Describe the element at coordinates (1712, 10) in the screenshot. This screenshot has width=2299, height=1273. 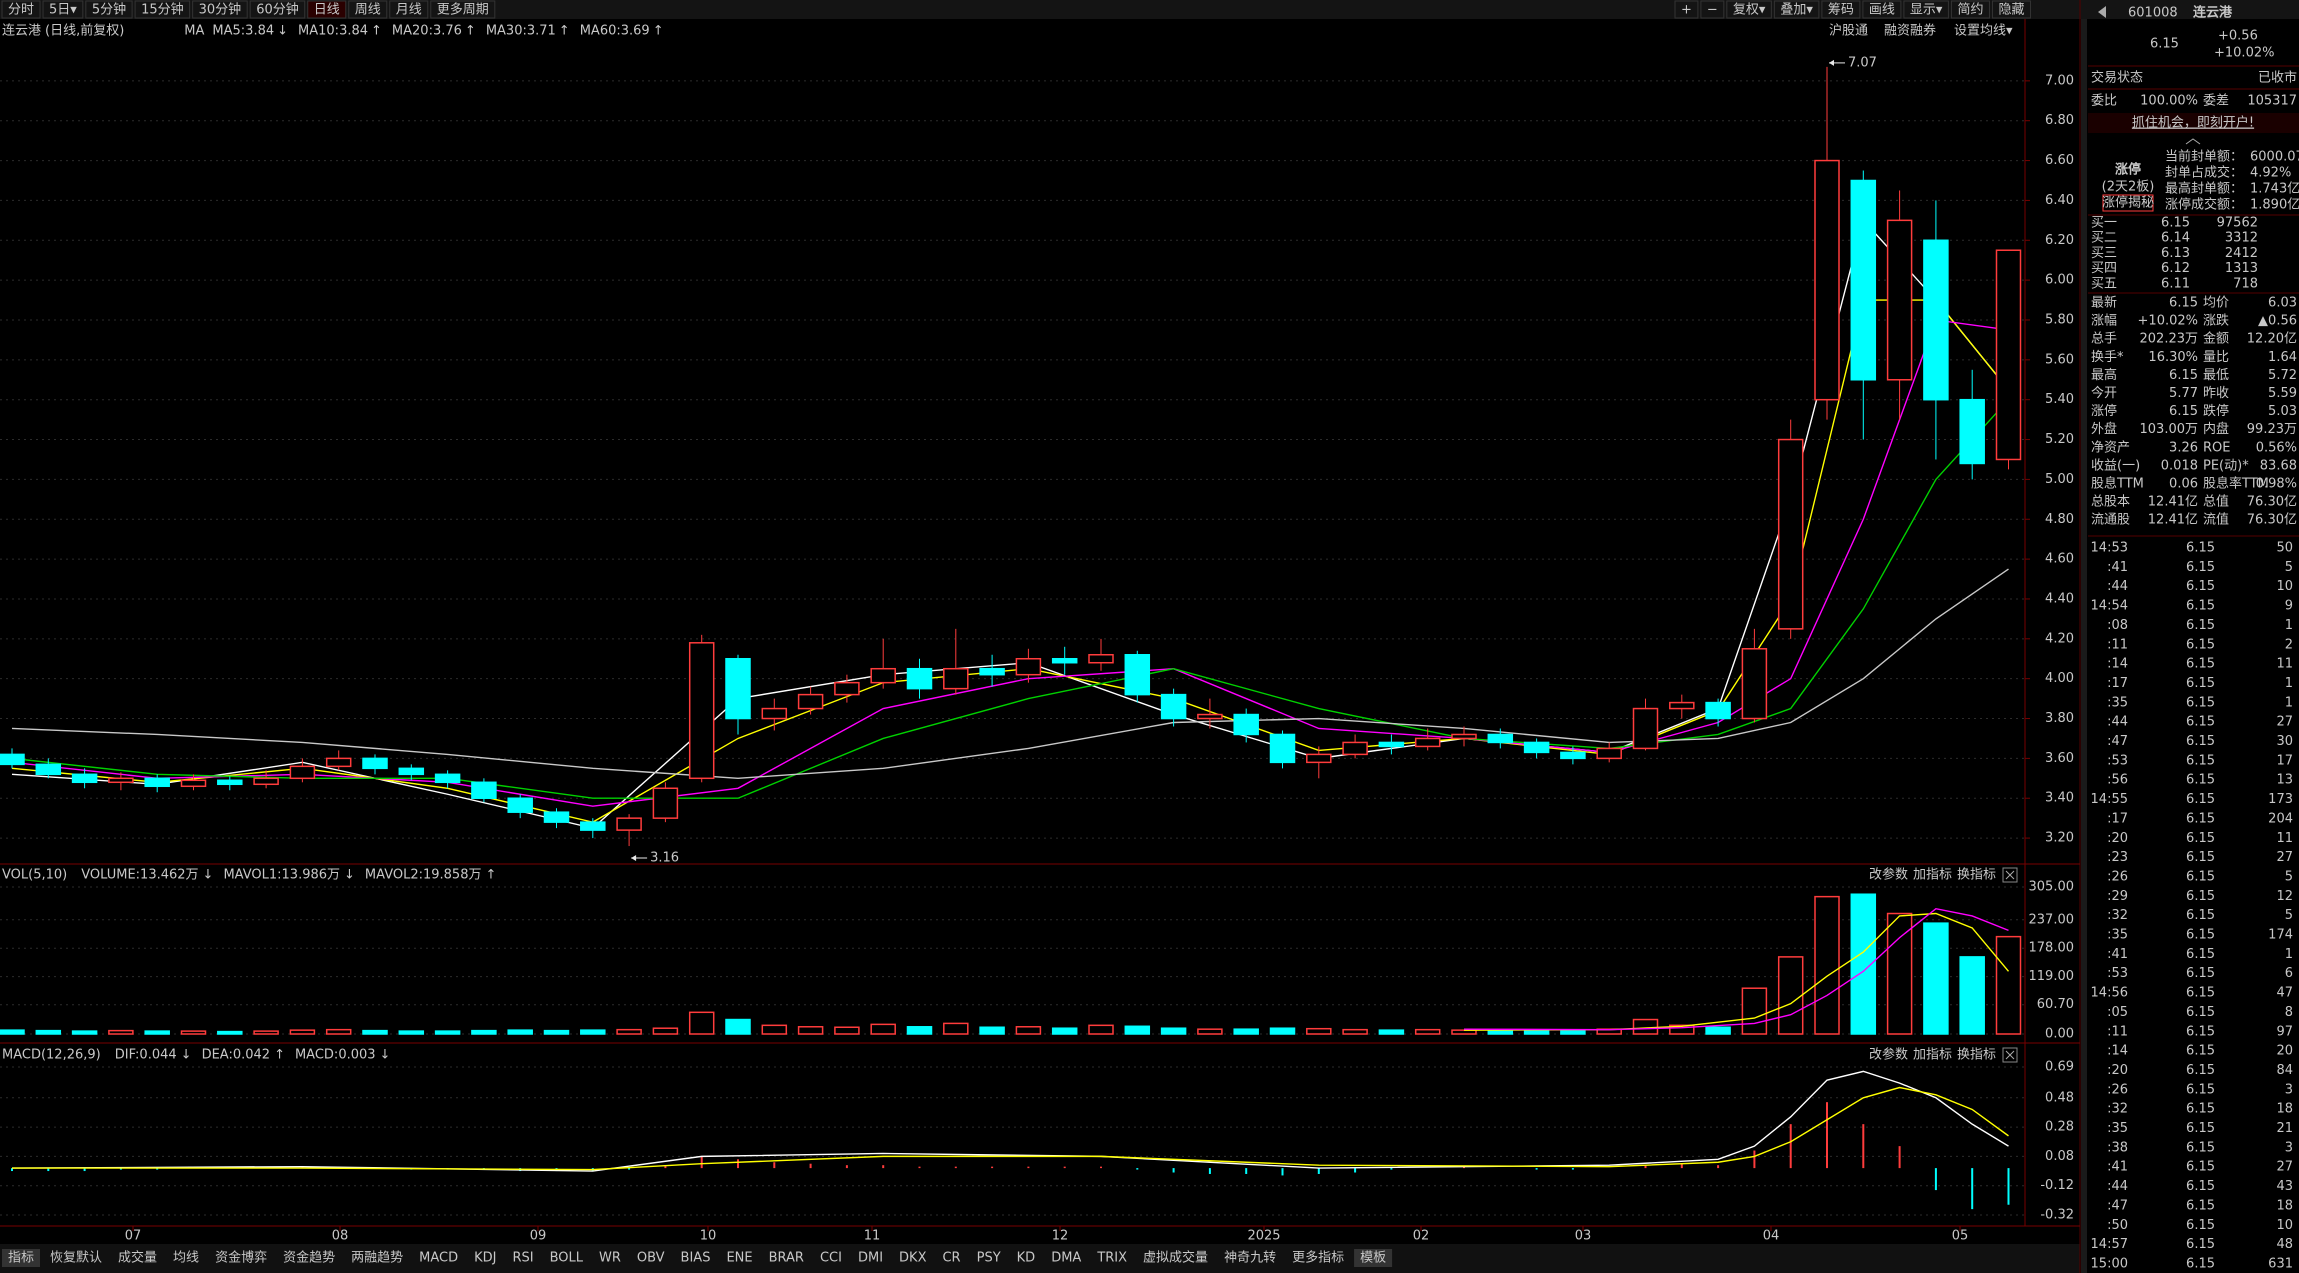
I see `tool-button: −` at that location.